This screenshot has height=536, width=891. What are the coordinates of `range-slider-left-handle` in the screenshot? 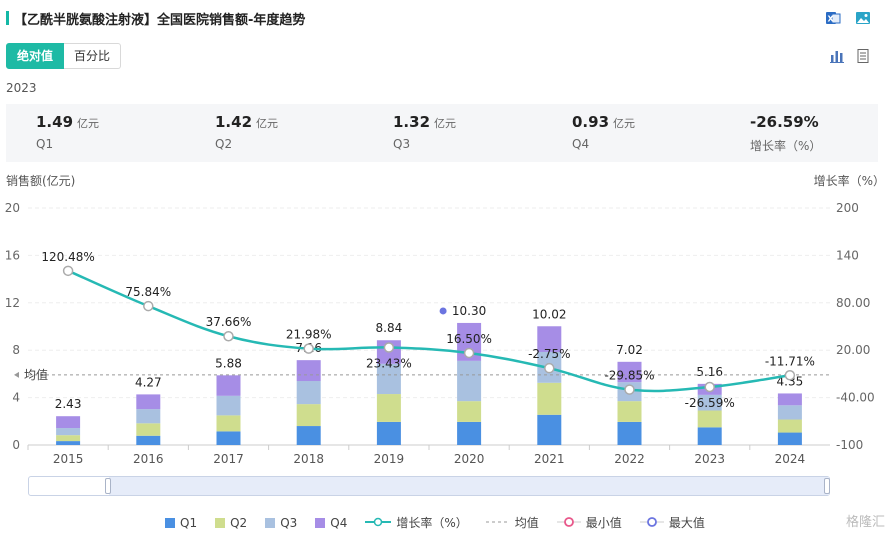 It's located at (108, 486).